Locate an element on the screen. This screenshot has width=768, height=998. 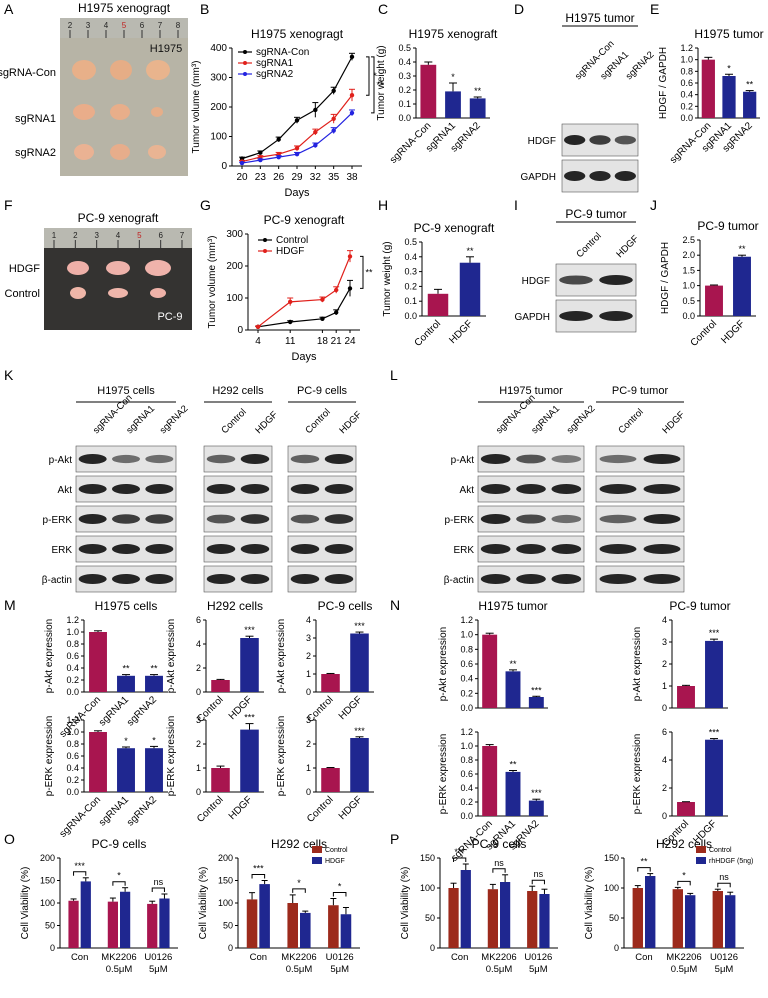
blot-row-label: GAPDH is located at coordinates (538, 177).